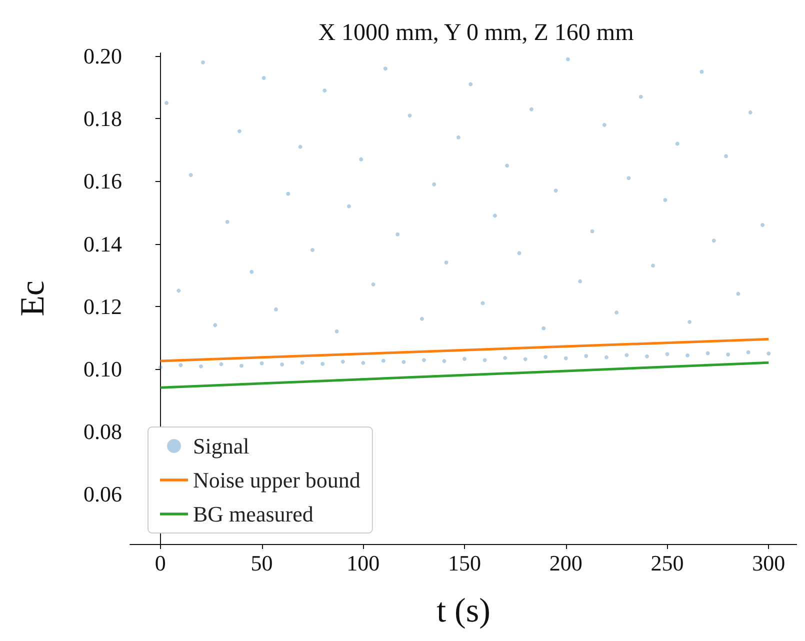 Image resolution: width=805 pixels, height=641 pixels. What do you see at coordinates (103, 493) in the screenshot?
I see `y-tick-label: 0.06` at bounding box center [103, 493].